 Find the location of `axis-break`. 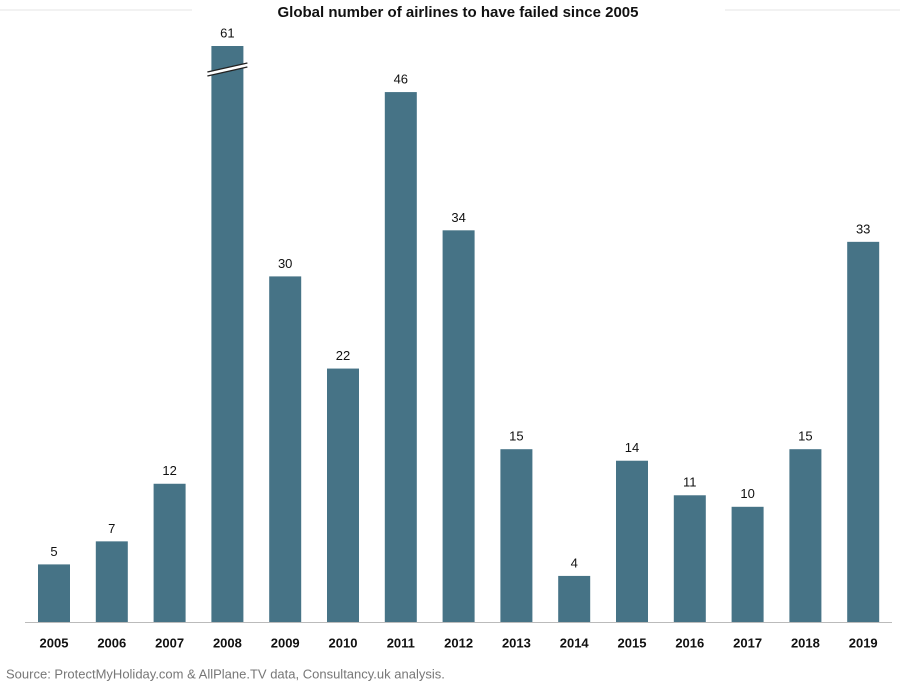

axis-break is located at coordinates (227, 69).